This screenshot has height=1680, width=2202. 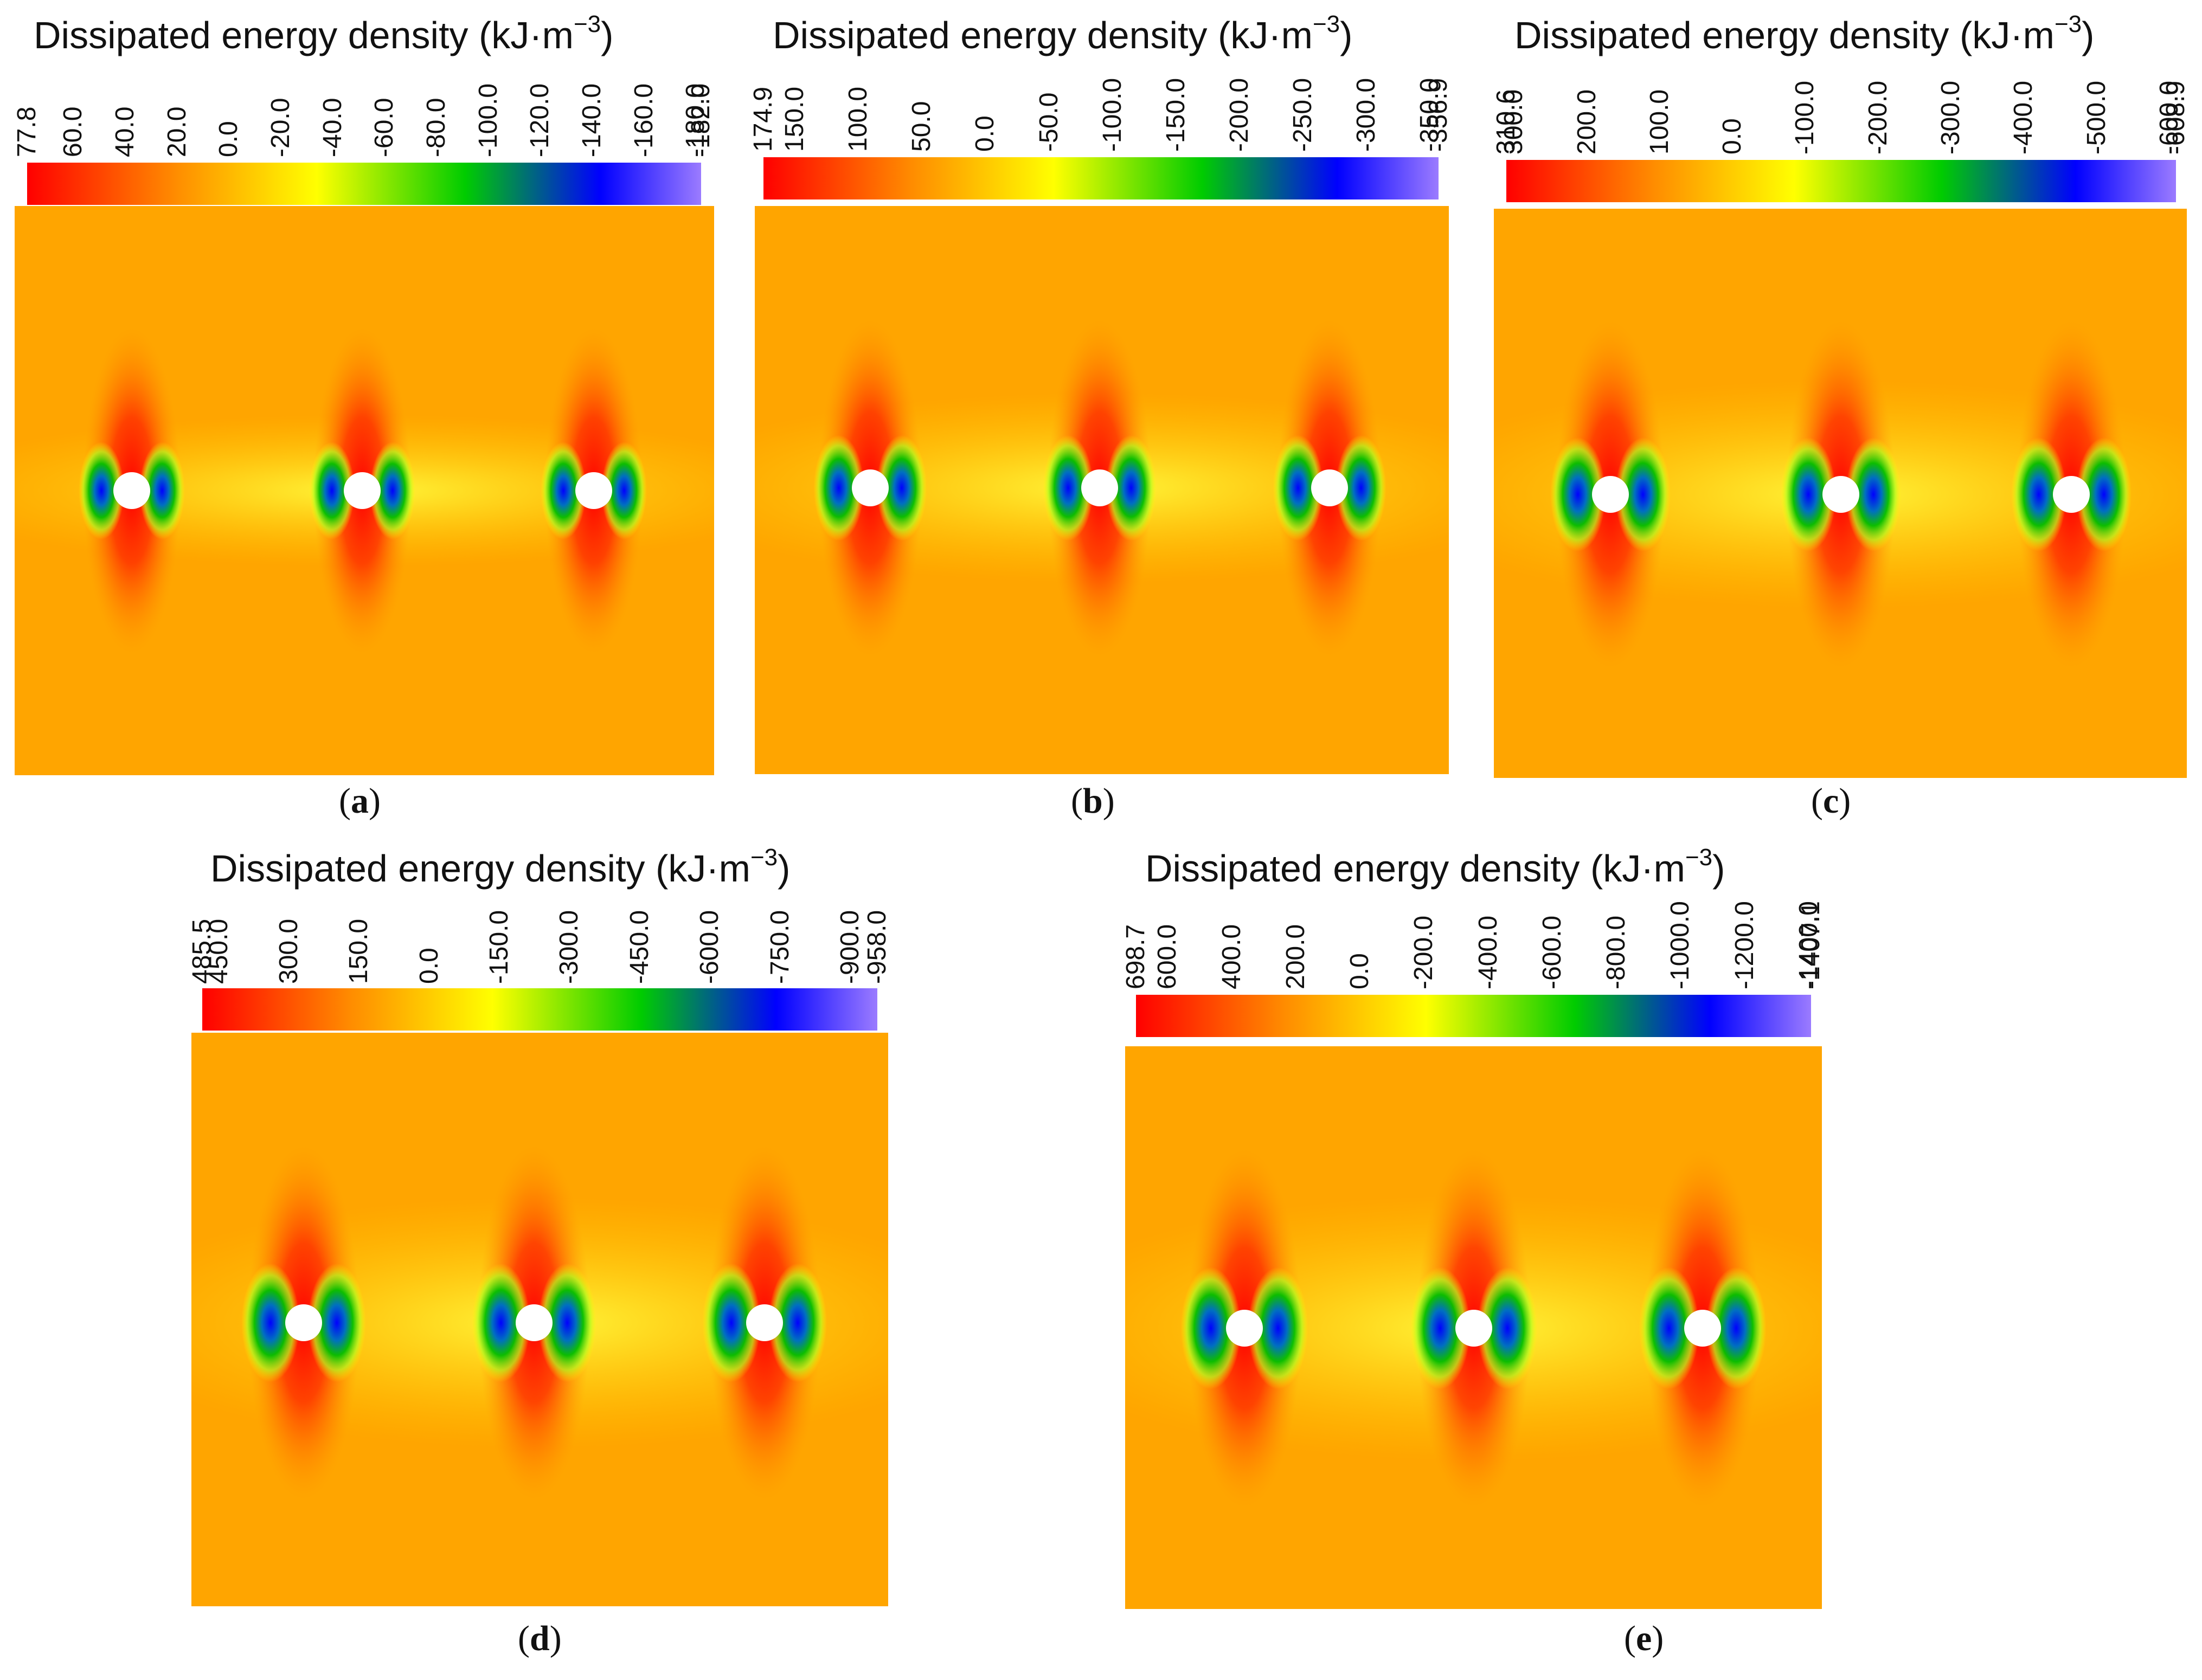 What do you see at coordinates (764, 119) in the screenshot?
I see `colorbar-tick-label: 174.9` at bounding box center [764, 119].